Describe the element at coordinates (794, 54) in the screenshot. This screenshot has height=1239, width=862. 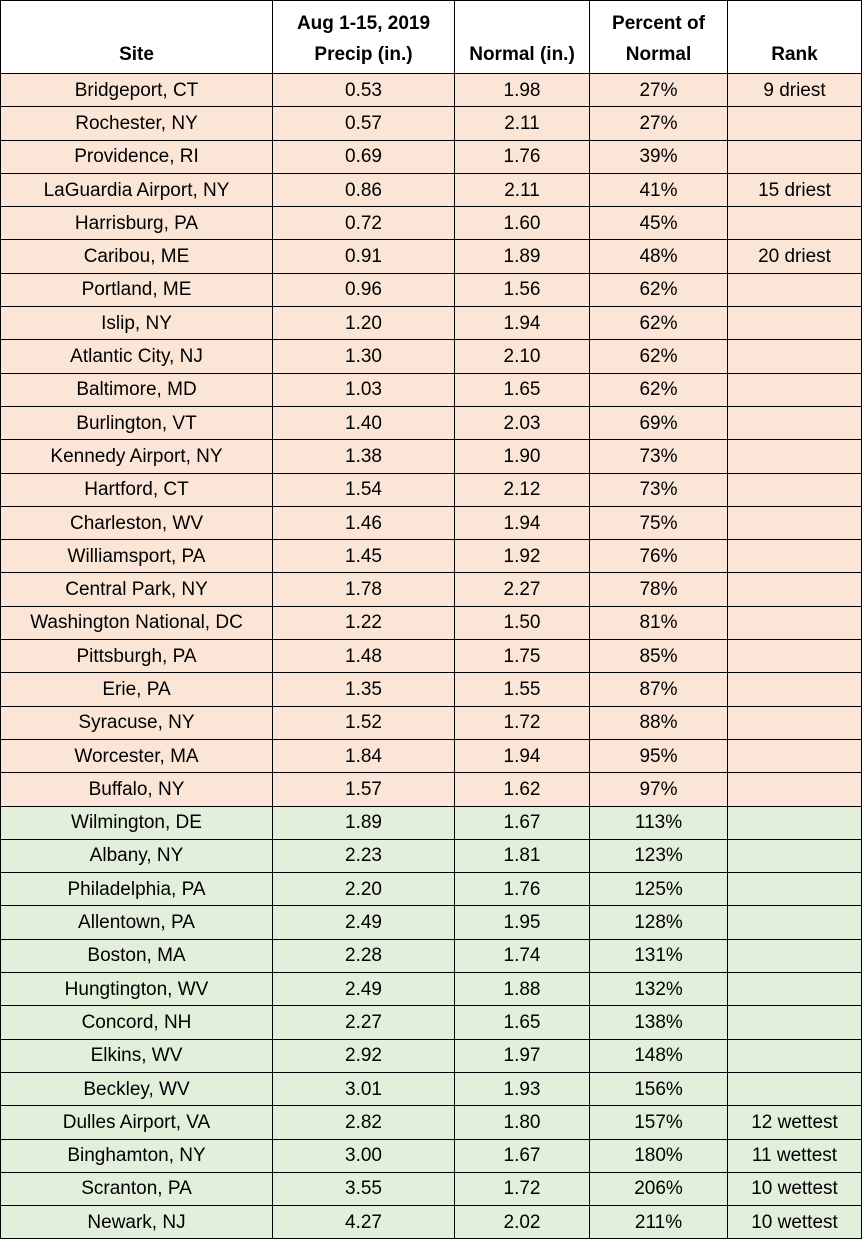
I see `header-rank-label: Rank` at that location.